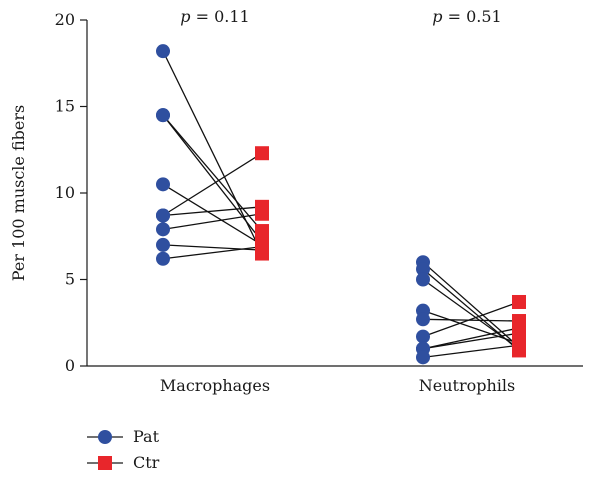 This screenshot has width=601, height=477. What do you see at coordinates (65, 106) in the screenshot?
I see `y-tick-label: 15` at bounding box center [65, 106].